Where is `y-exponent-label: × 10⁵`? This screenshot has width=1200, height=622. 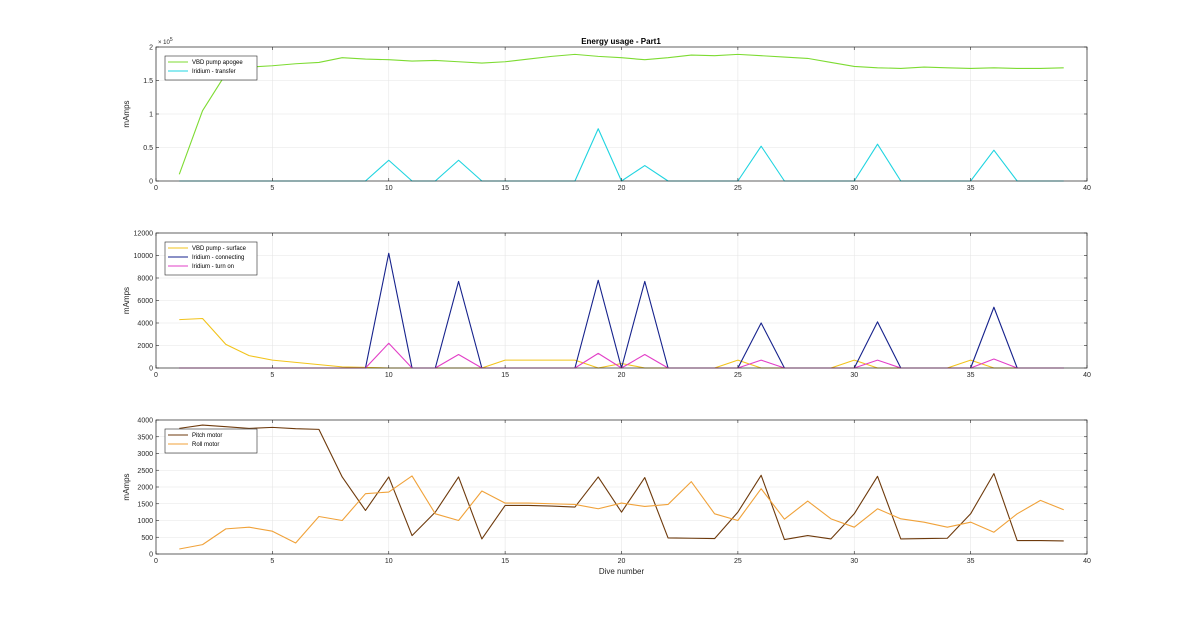 y-exponent-label: × 10⁵ is located at coordinates (165, 41).